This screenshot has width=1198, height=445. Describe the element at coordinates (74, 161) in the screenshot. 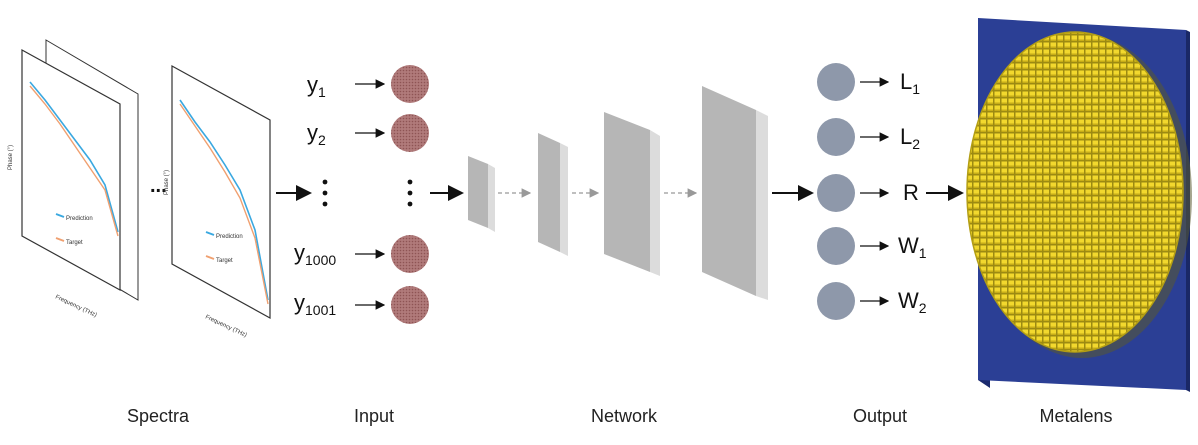

I see `spectrum-target-curve` at that location.